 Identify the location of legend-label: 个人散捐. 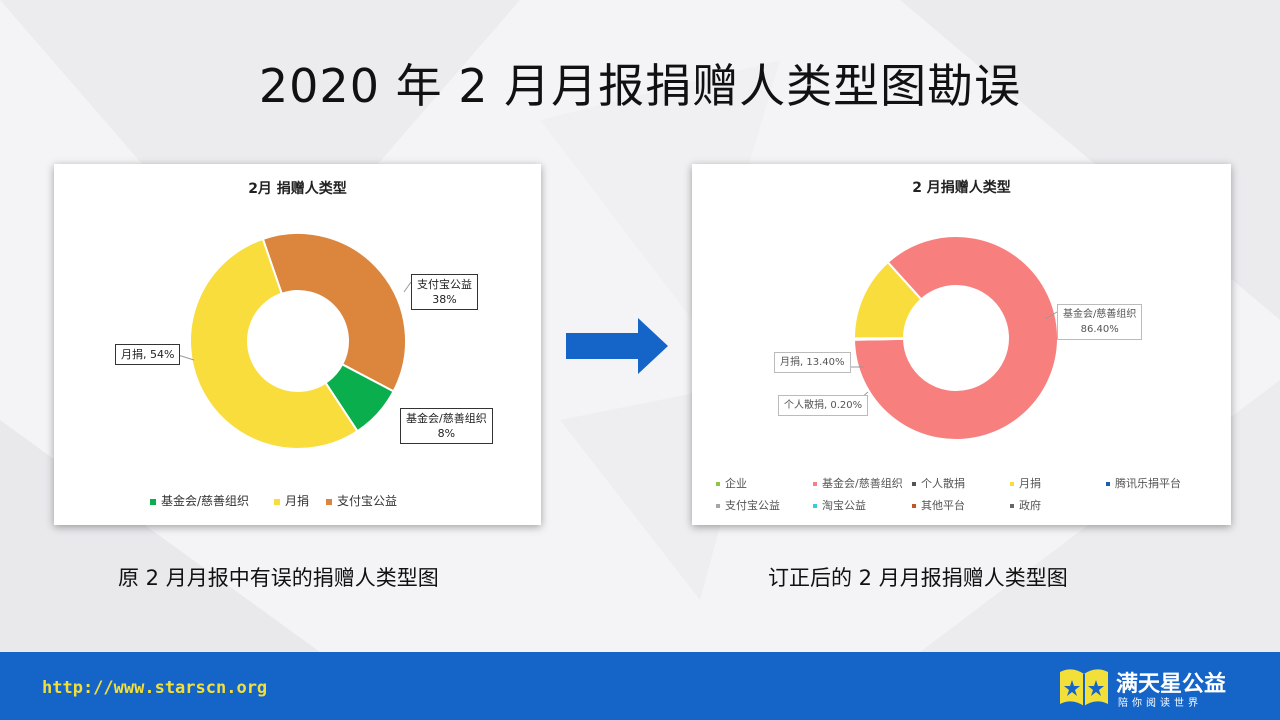
(943, 483).